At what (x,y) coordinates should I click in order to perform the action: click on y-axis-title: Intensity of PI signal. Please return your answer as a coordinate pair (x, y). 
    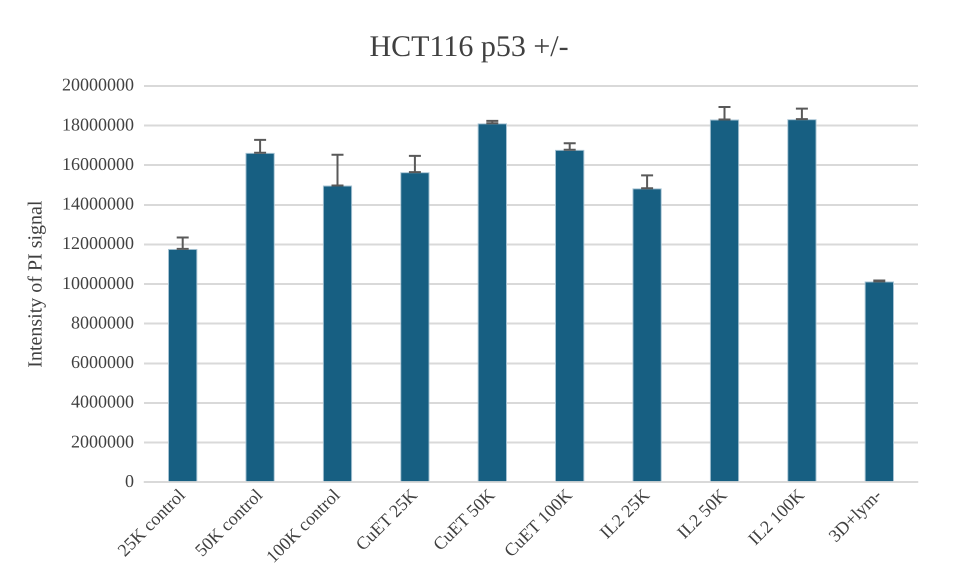
    Looking at the image, I should click on (35, 284).